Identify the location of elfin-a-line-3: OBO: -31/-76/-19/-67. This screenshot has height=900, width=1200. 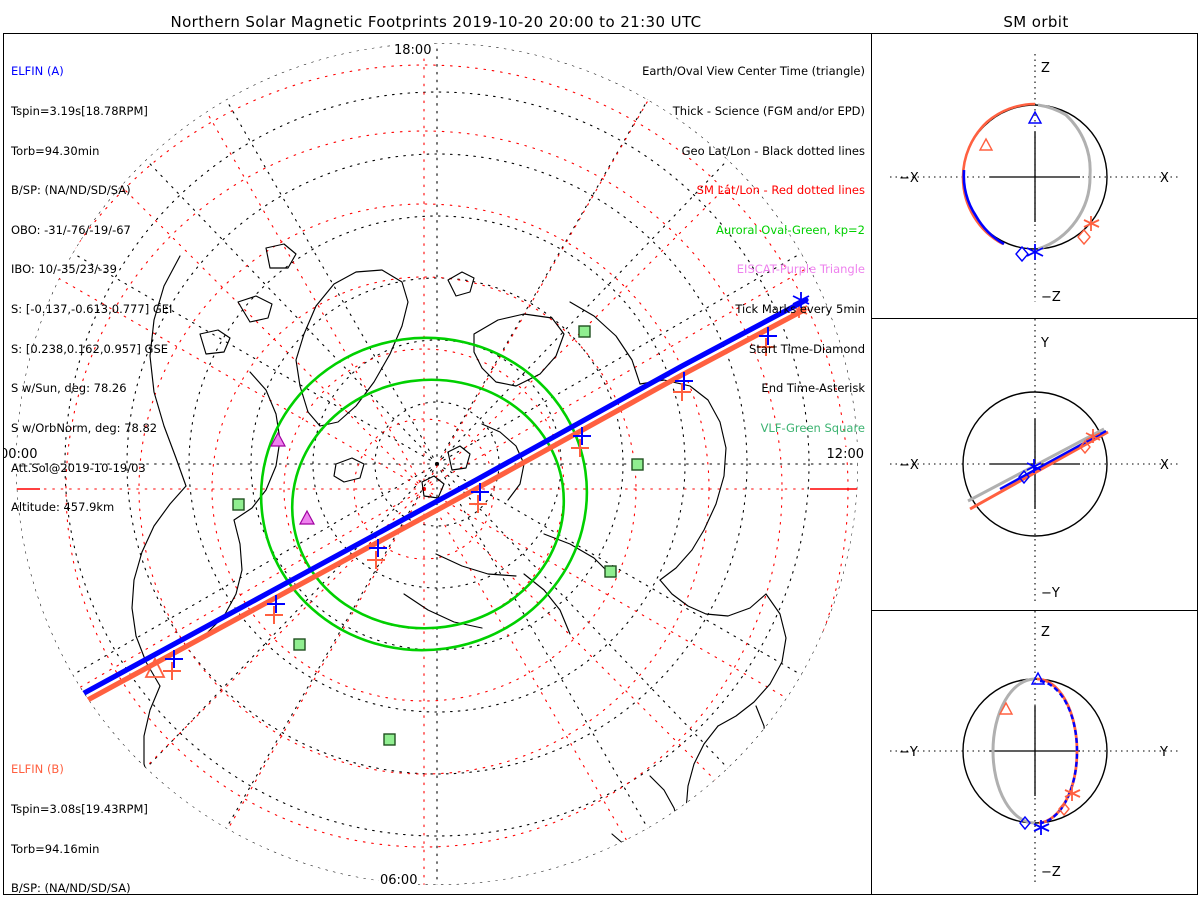
(71, 229).